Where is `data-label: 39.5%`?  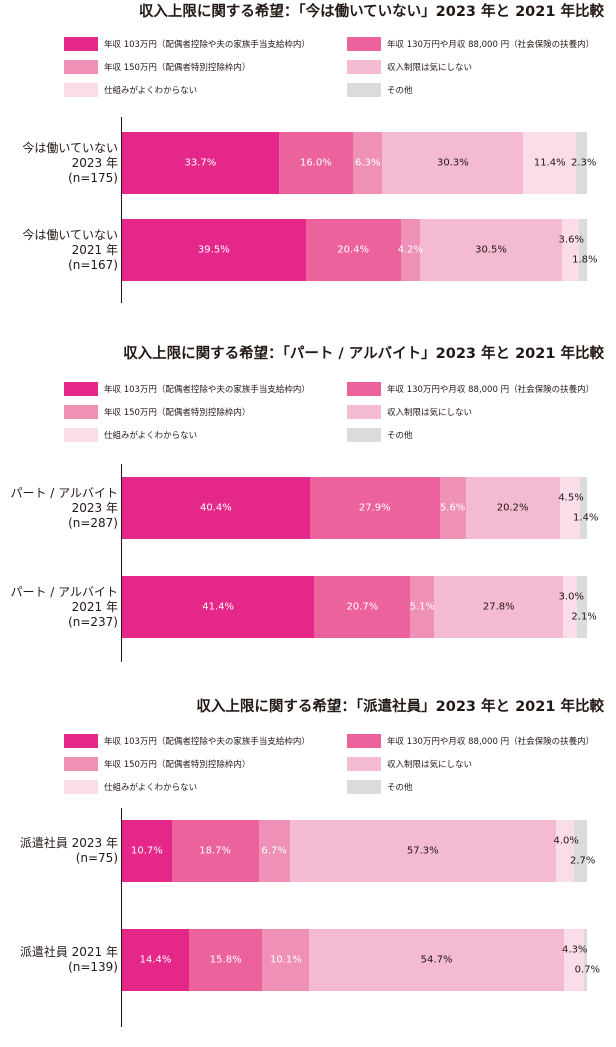 data-label: 39.5% is located at coordinates (213, 250).